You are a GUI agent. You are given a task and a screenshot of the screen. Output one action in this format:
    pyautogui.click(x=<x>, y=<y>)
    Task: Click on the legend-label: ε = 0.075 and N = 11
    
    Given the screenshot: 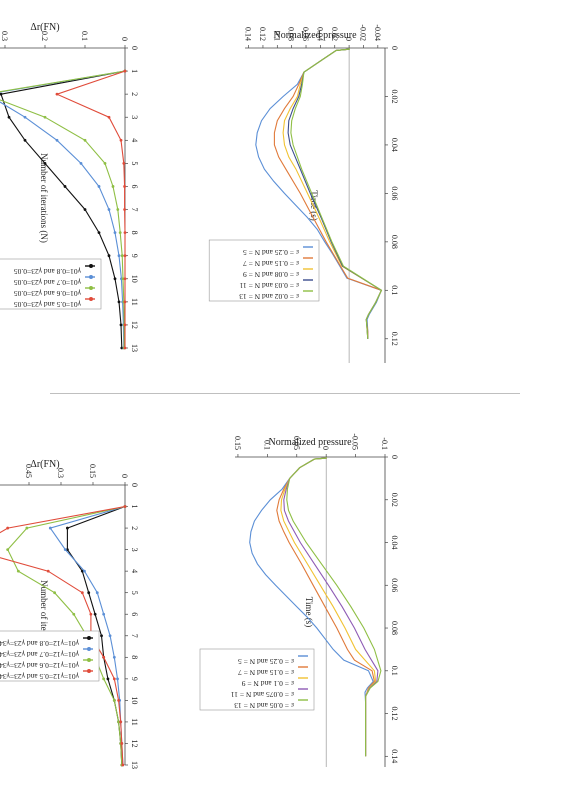 What is the action you would take?
    pyautogui.click(x=262, y=694)
    